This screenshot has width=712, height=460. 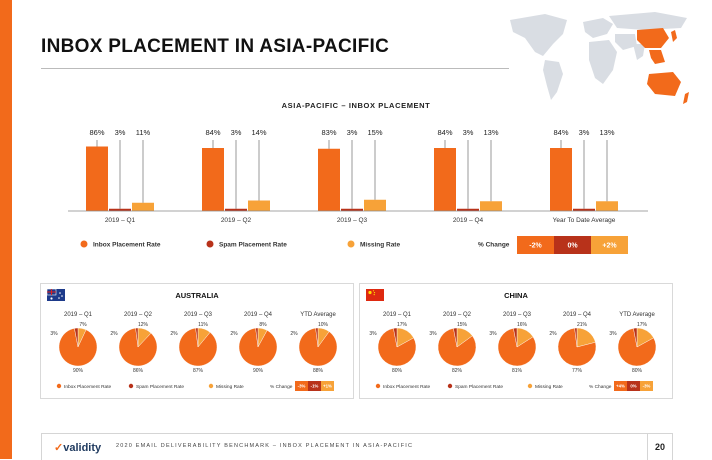 I want to click on china-flag, so click(x=375, y=295).